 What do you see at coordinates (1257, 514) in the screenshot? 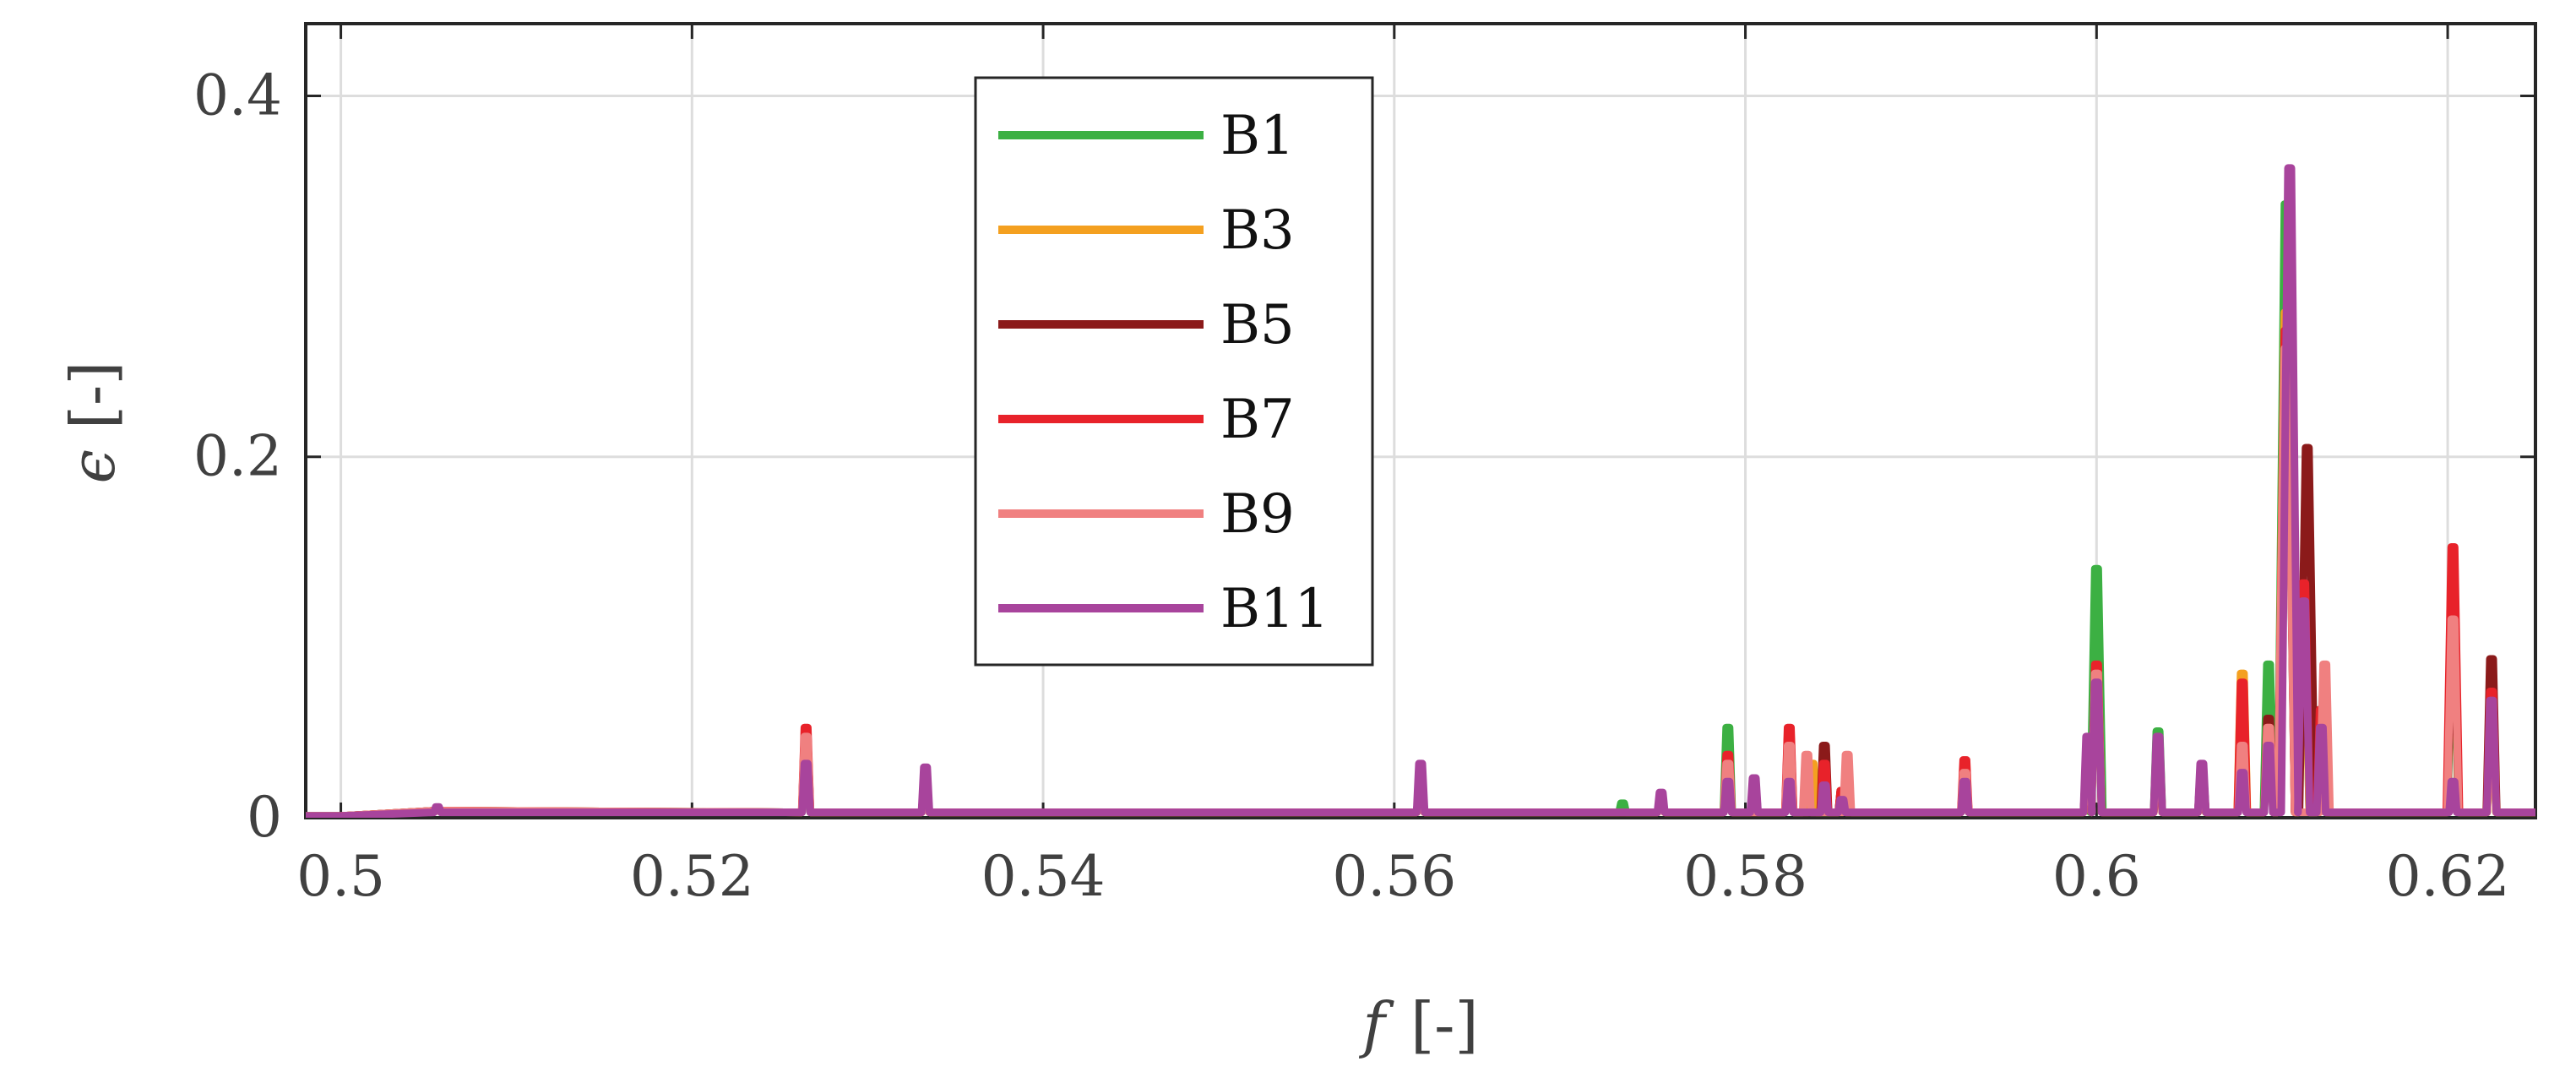
I see `legend-label-b9: B9` at bounding box center [1257, 514].